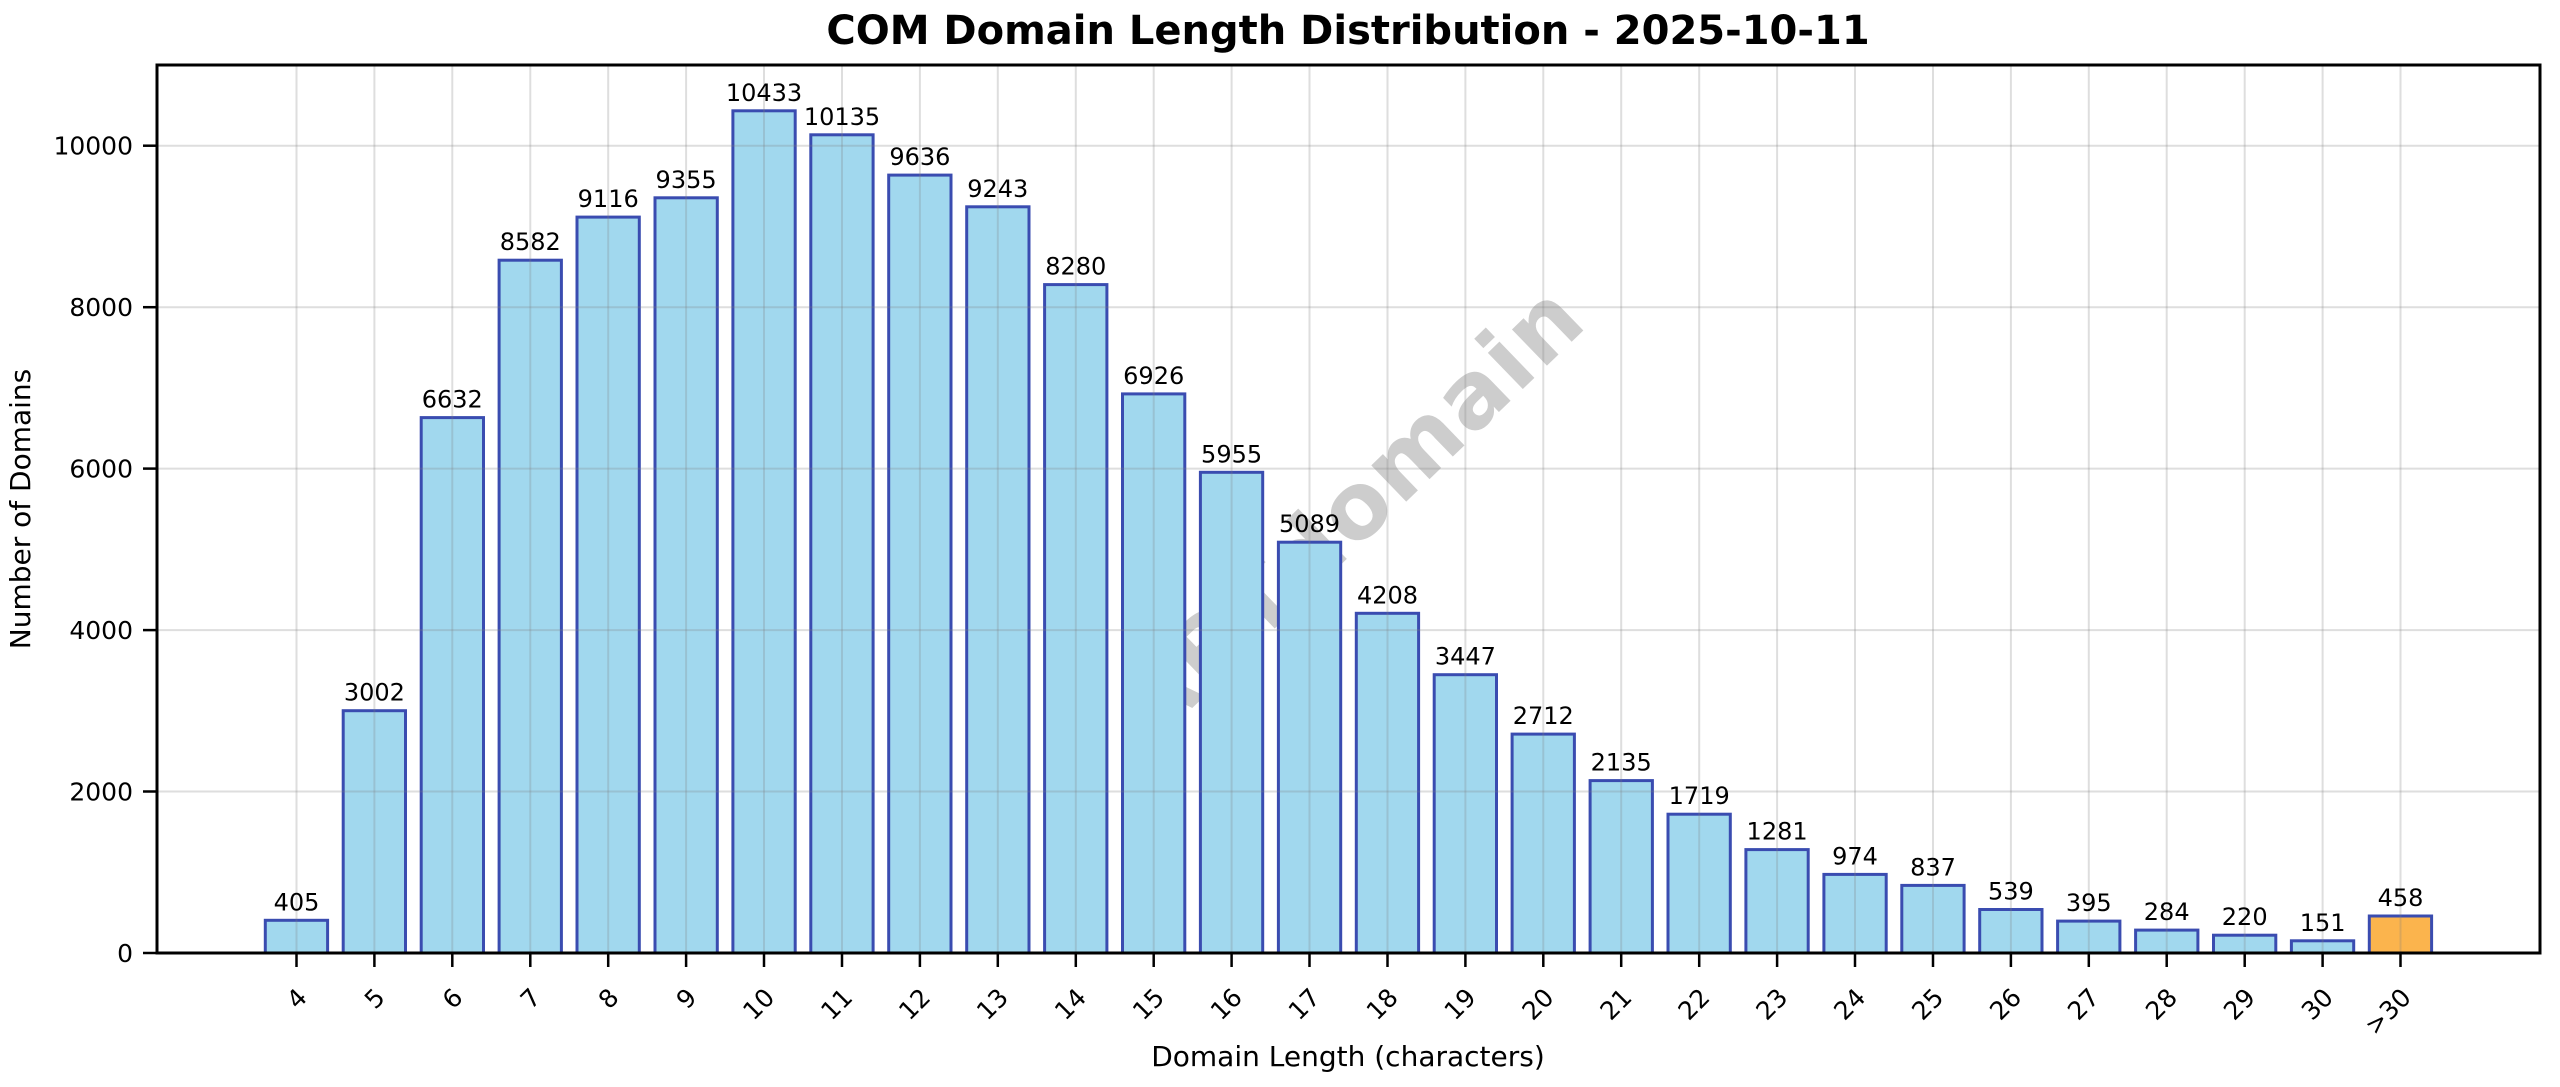 The image size is (2560, 1087). Describe the element at coordinates (764, 93) in the screenshot. I see `bar-value-label: 10433` at that location.